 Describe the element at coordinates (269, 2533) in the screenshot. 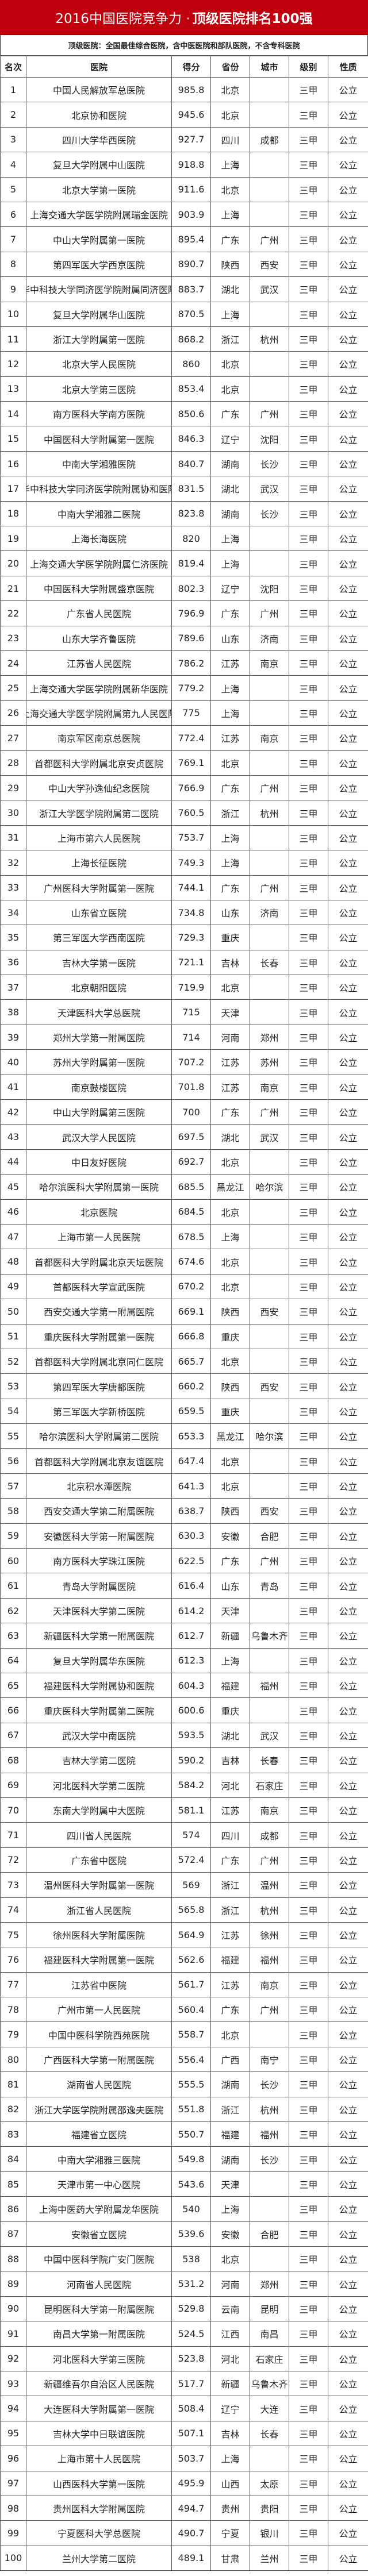

I see `city-cell: 银川` at that location.